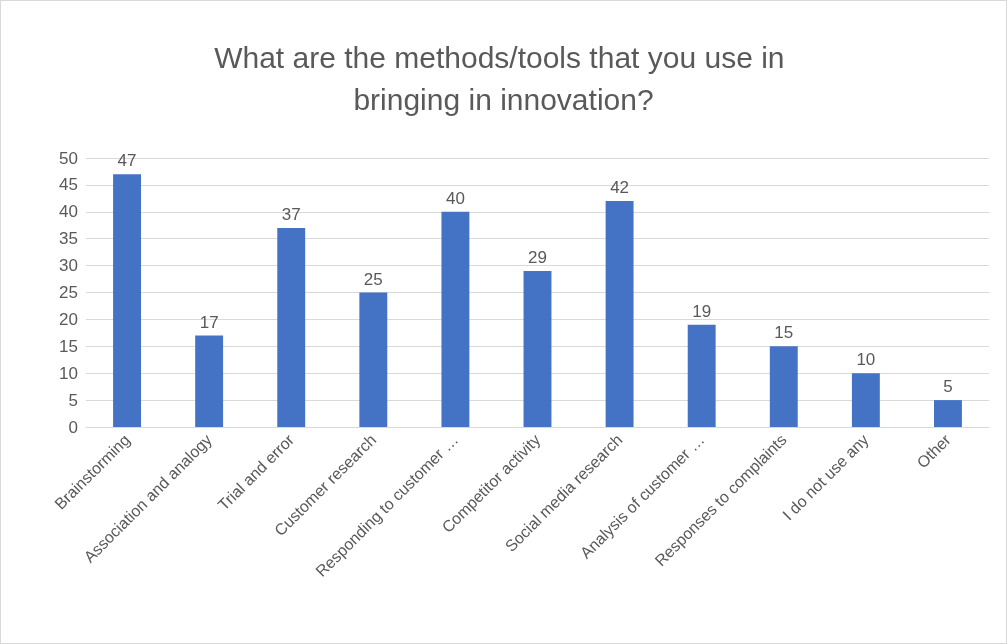 The width and height of the screenshot is (1007, 644). I want to click on data-label: 29, so click(537, 257).